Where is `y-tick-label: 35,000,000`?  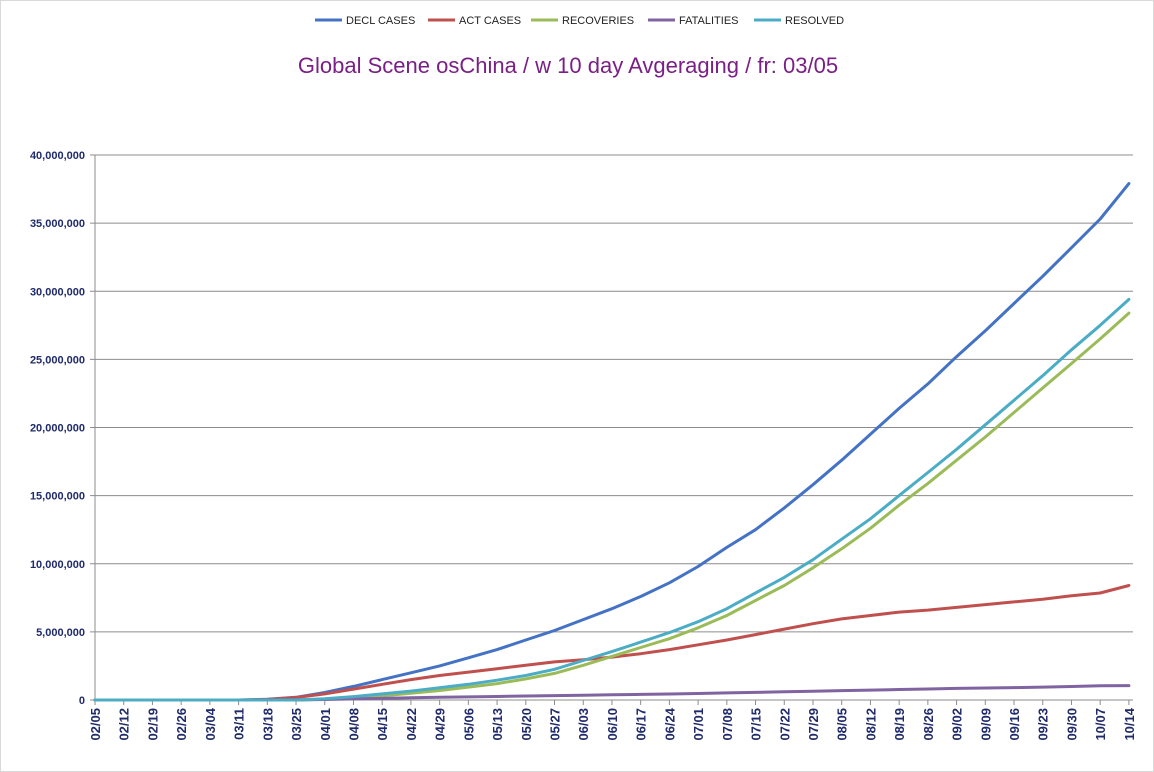
y-tick-label: 35,000,000 is located at coordinates (57, 224).